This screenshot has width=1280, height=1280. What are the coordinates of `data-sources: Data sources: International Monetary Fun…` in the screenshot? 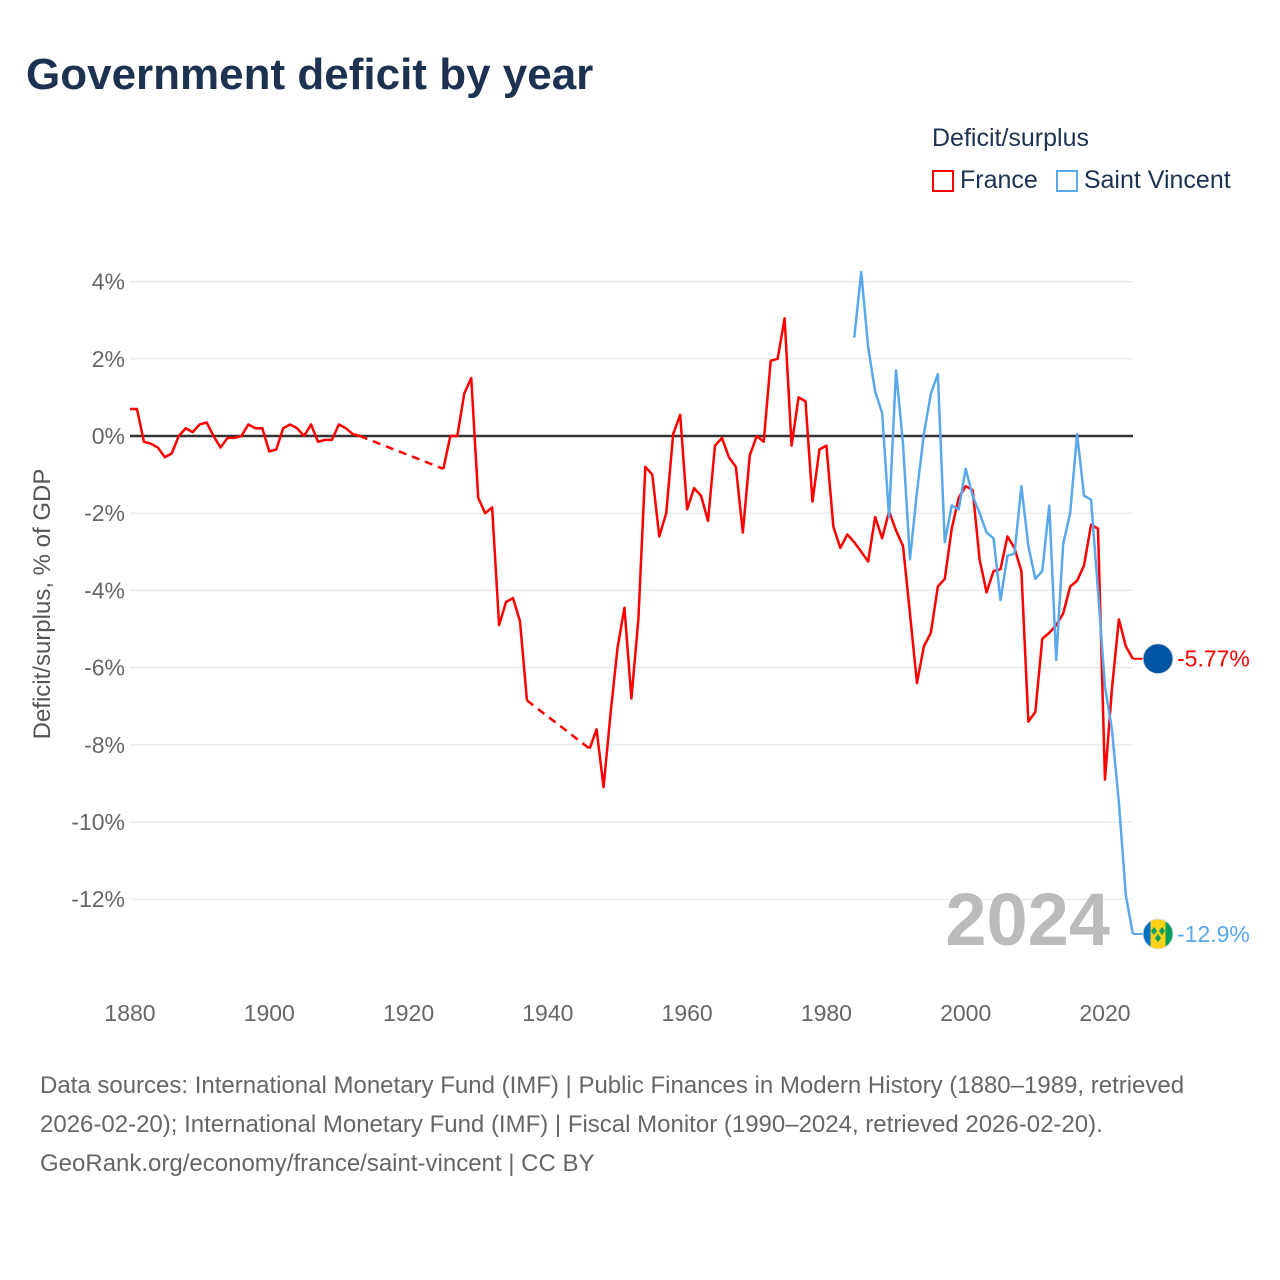 It's located at (612, 1105).